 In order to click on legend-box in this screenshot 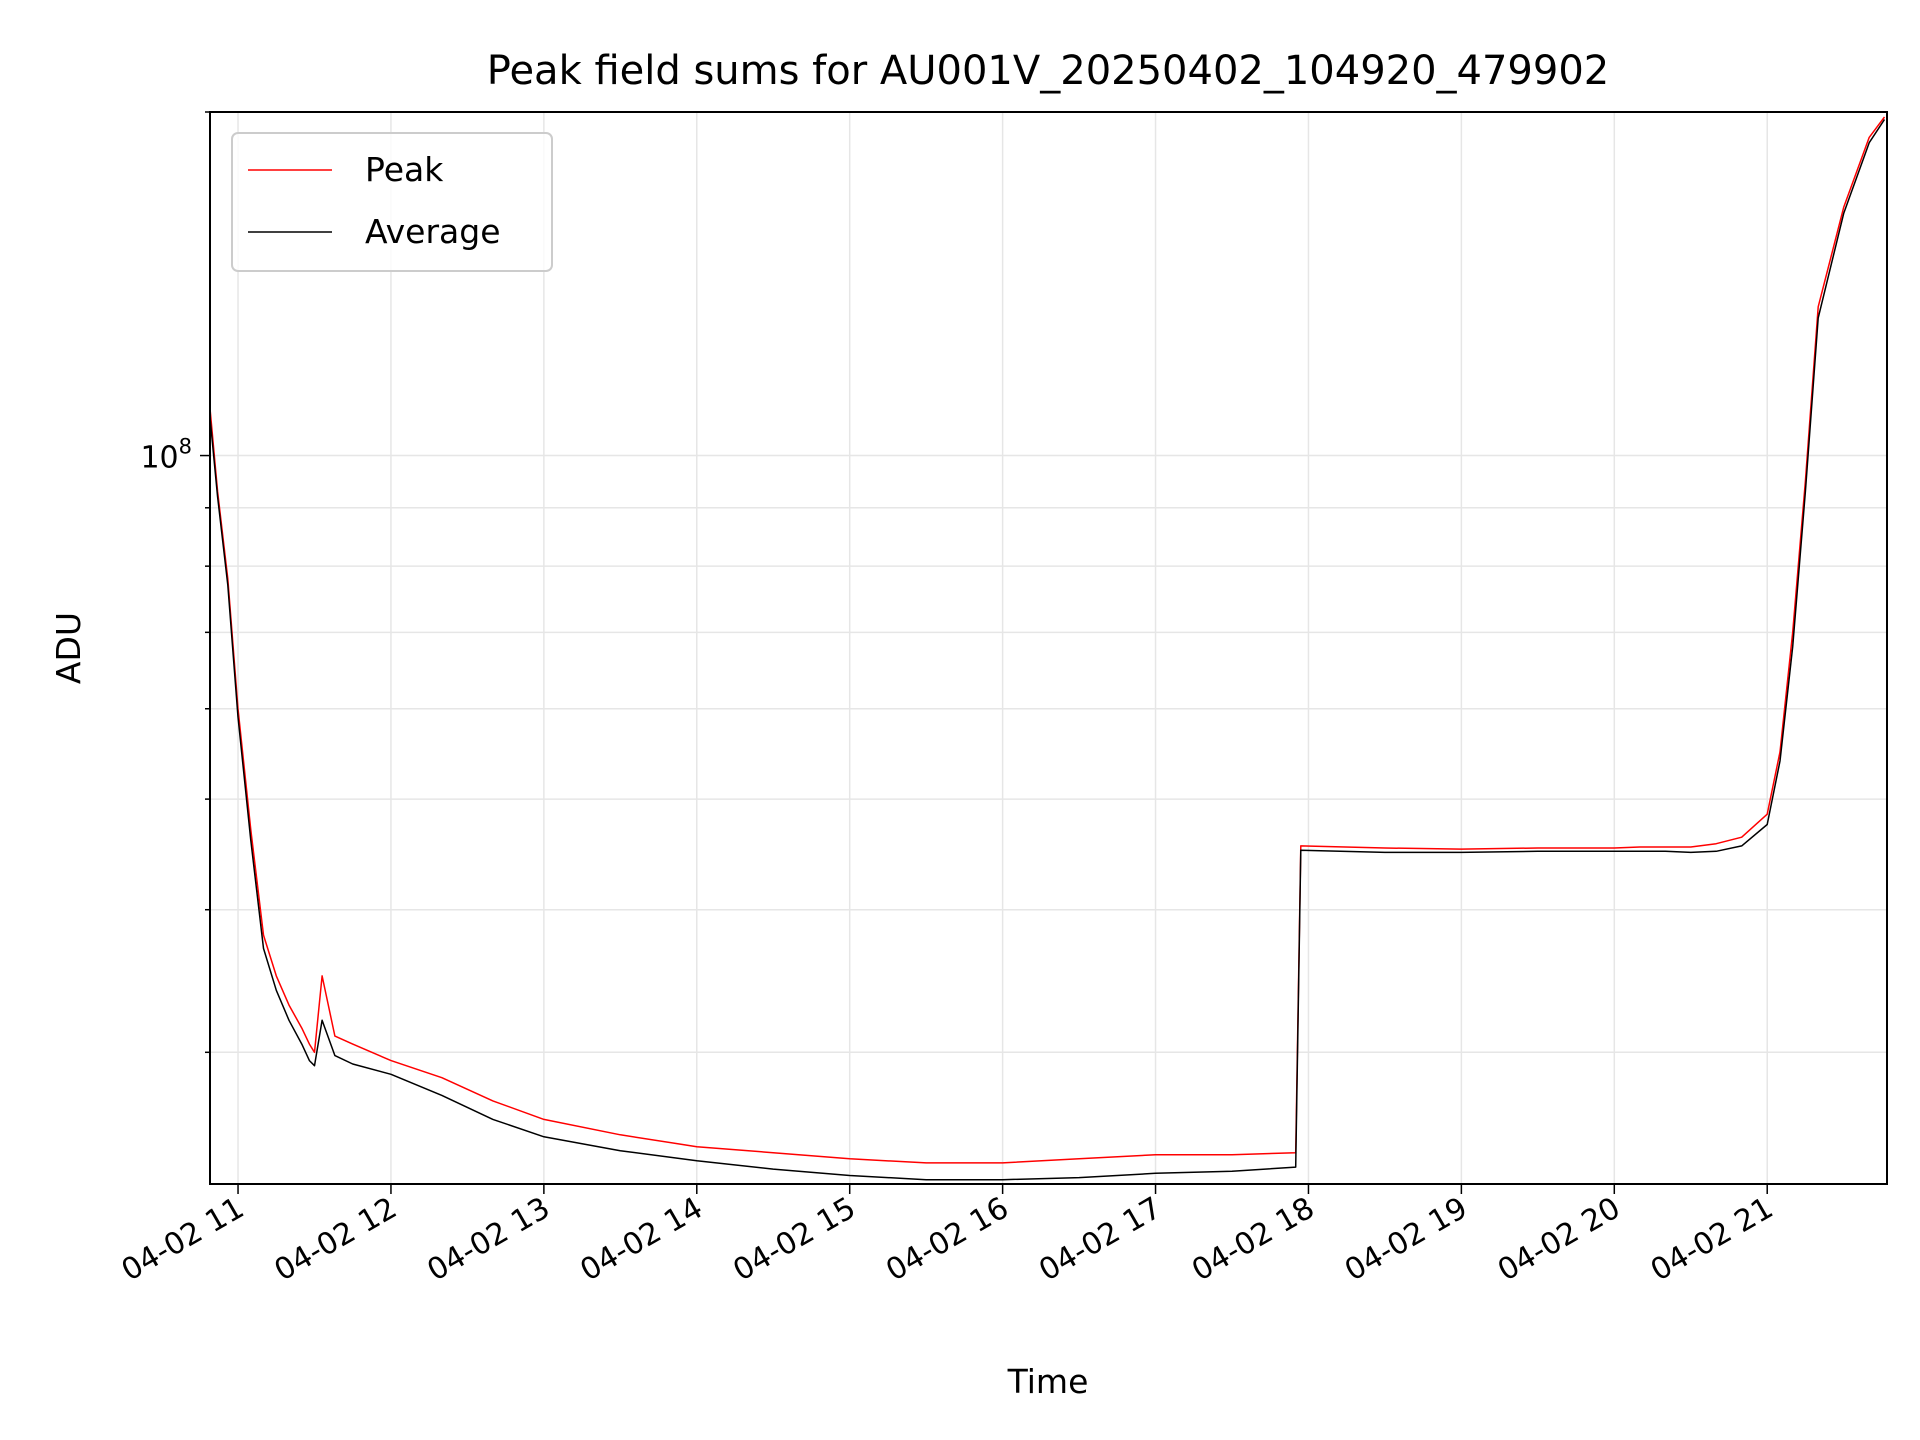, I will do `click(392, 202)`.